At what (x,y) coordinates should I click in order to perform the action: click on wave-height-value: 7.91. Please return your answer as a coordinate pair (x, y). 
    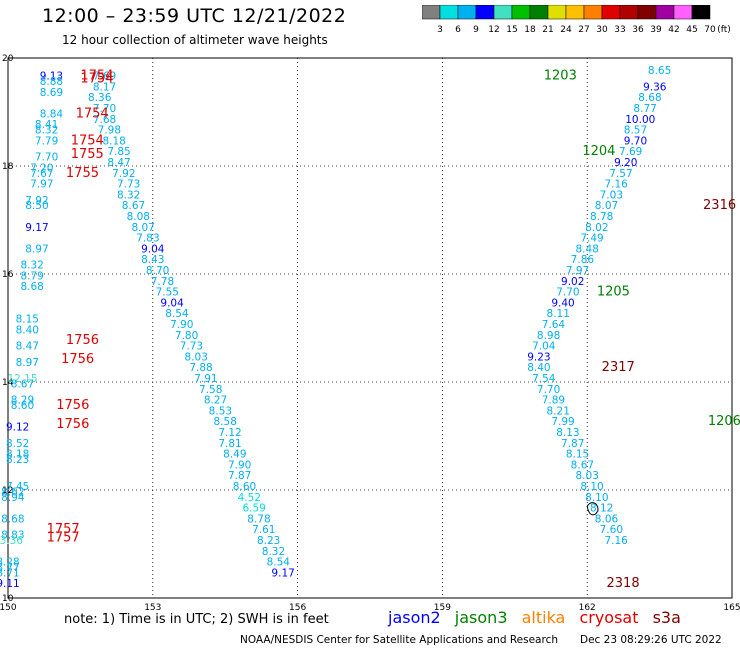
    Looking at the image, I should click on (205, 379).